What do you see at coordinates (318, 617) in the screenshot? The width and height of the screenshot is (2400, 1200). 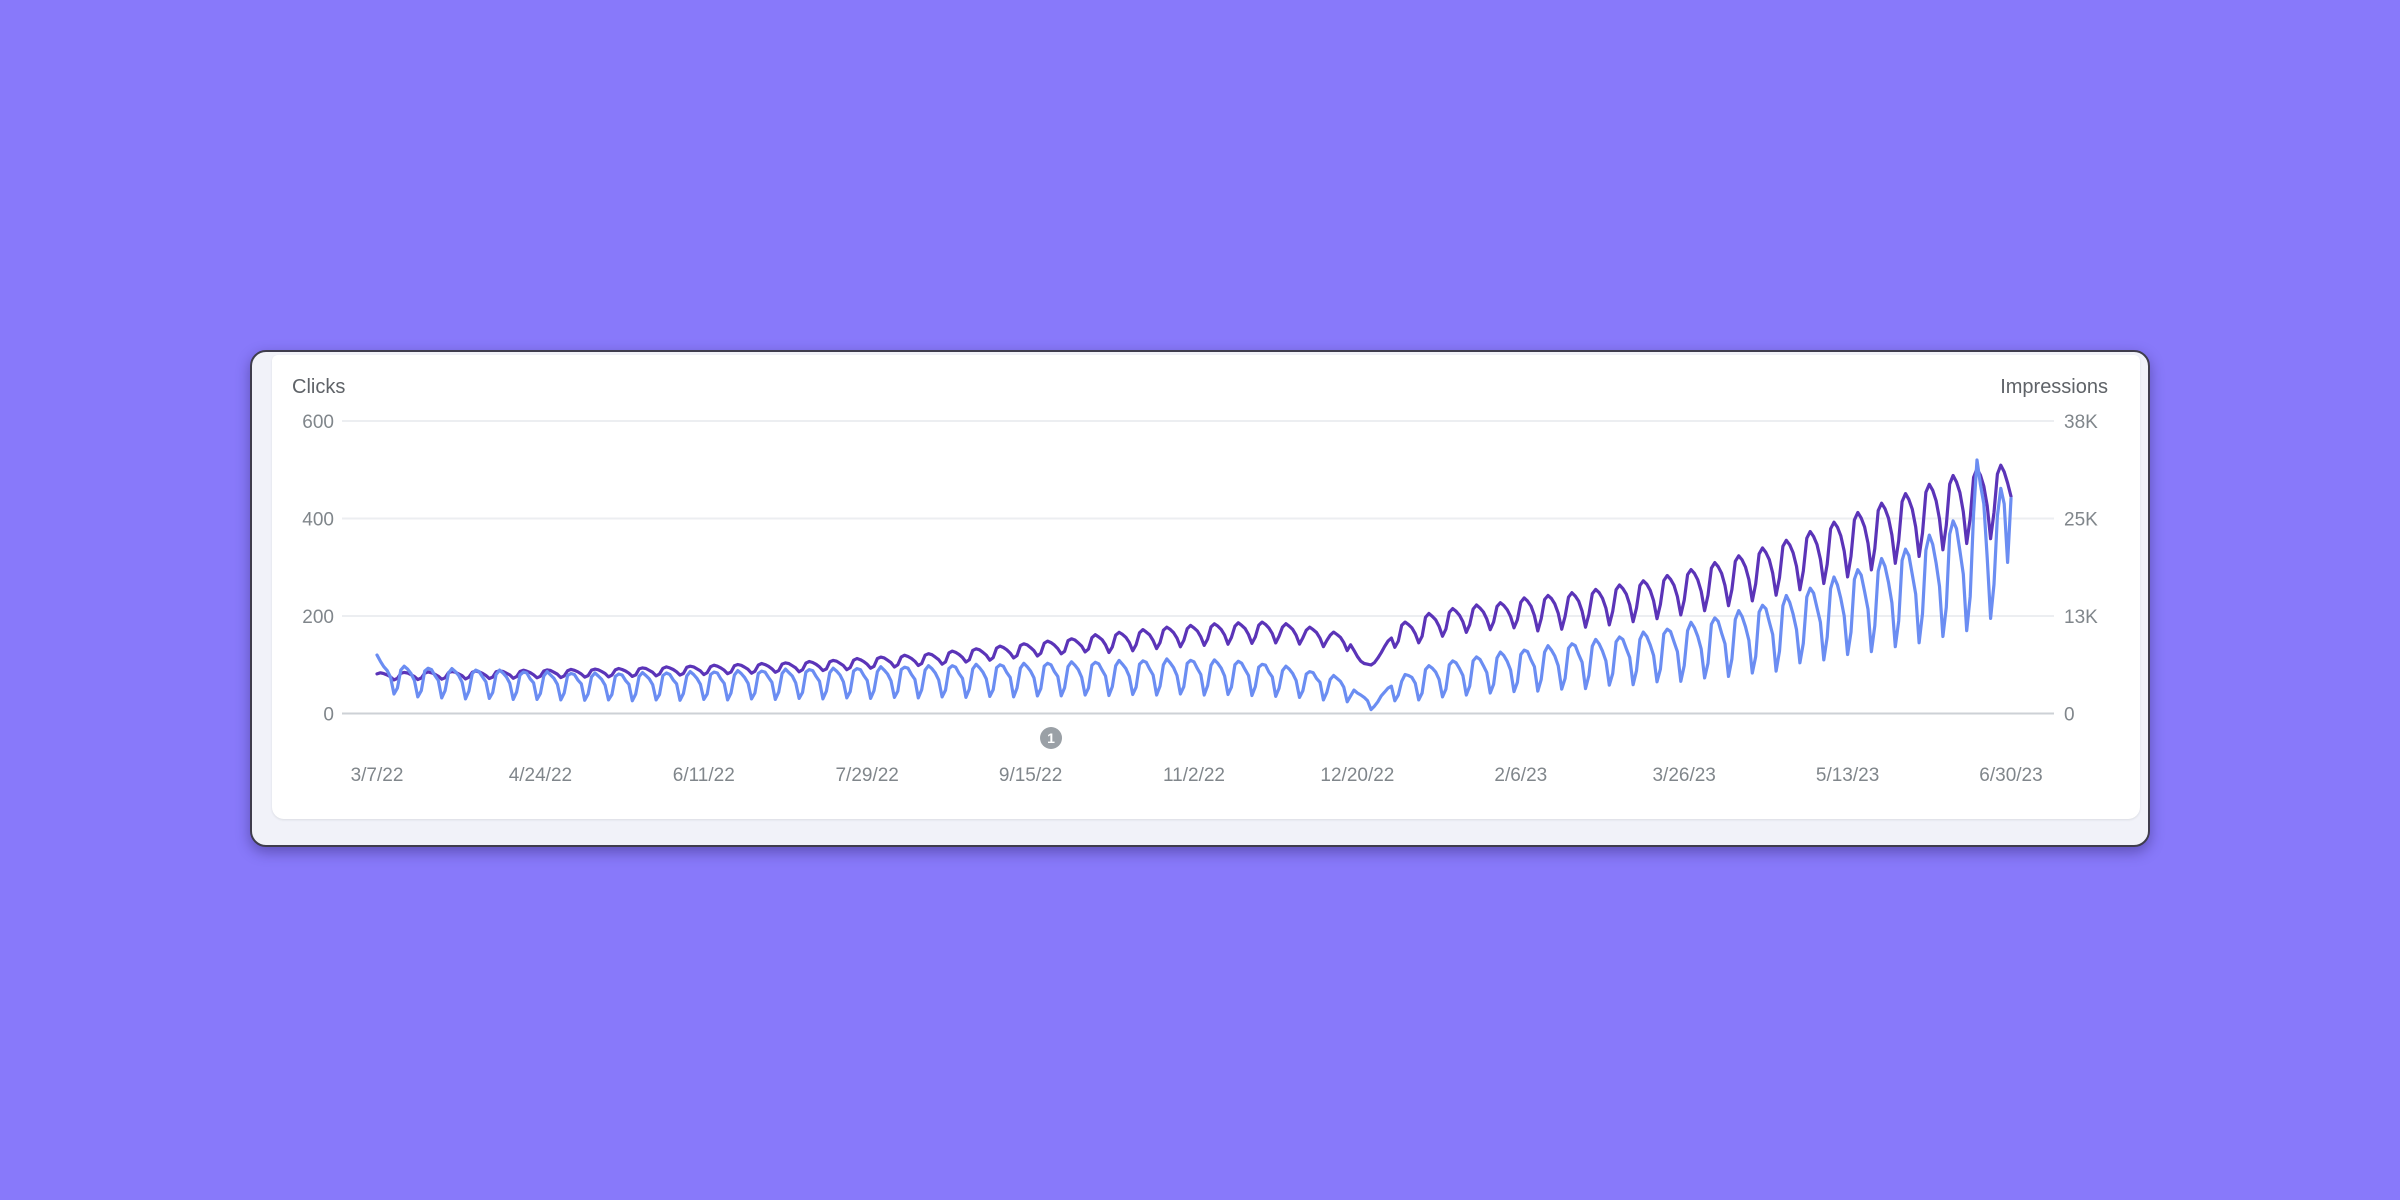 I see `left-axis-tick-label: 200` at bounding box center [318, 617].